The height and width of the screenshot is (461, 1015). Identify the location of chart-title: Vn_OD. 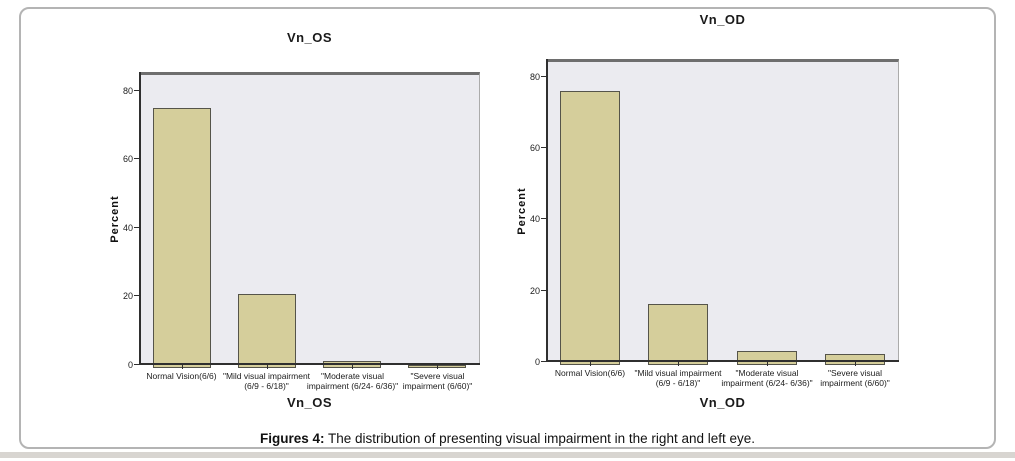
(722, 19).